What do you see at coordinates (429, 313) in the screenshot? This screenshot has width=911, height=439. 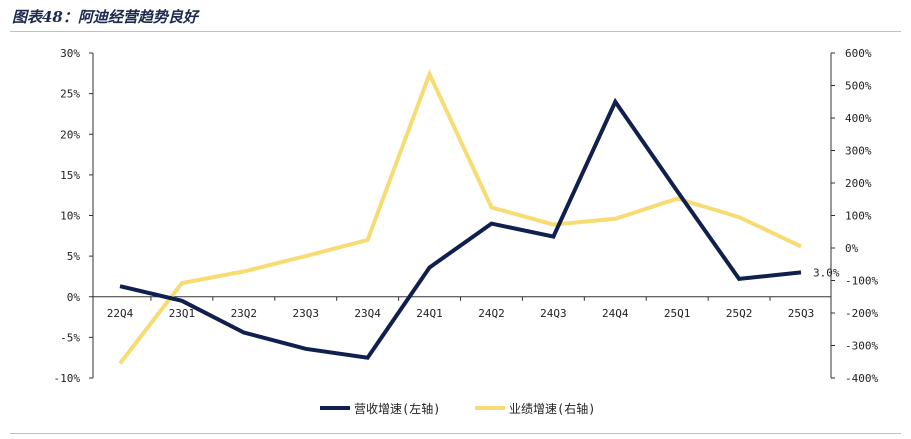 I see `x-tick-label: 24Q1` at bounding box center [429, 313].